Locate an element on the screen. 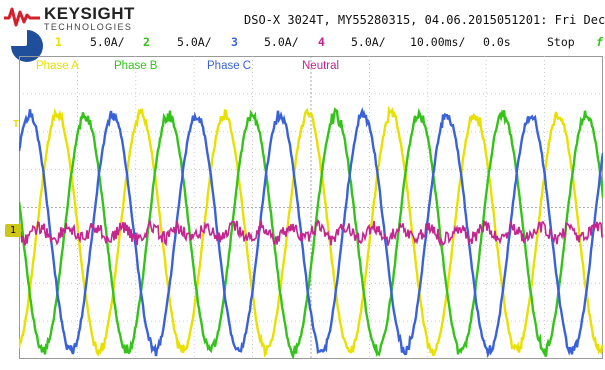 The width and height of the screenshot is (605, 370). timebase: 10.00ms/ is located at coordinates (438, 42).